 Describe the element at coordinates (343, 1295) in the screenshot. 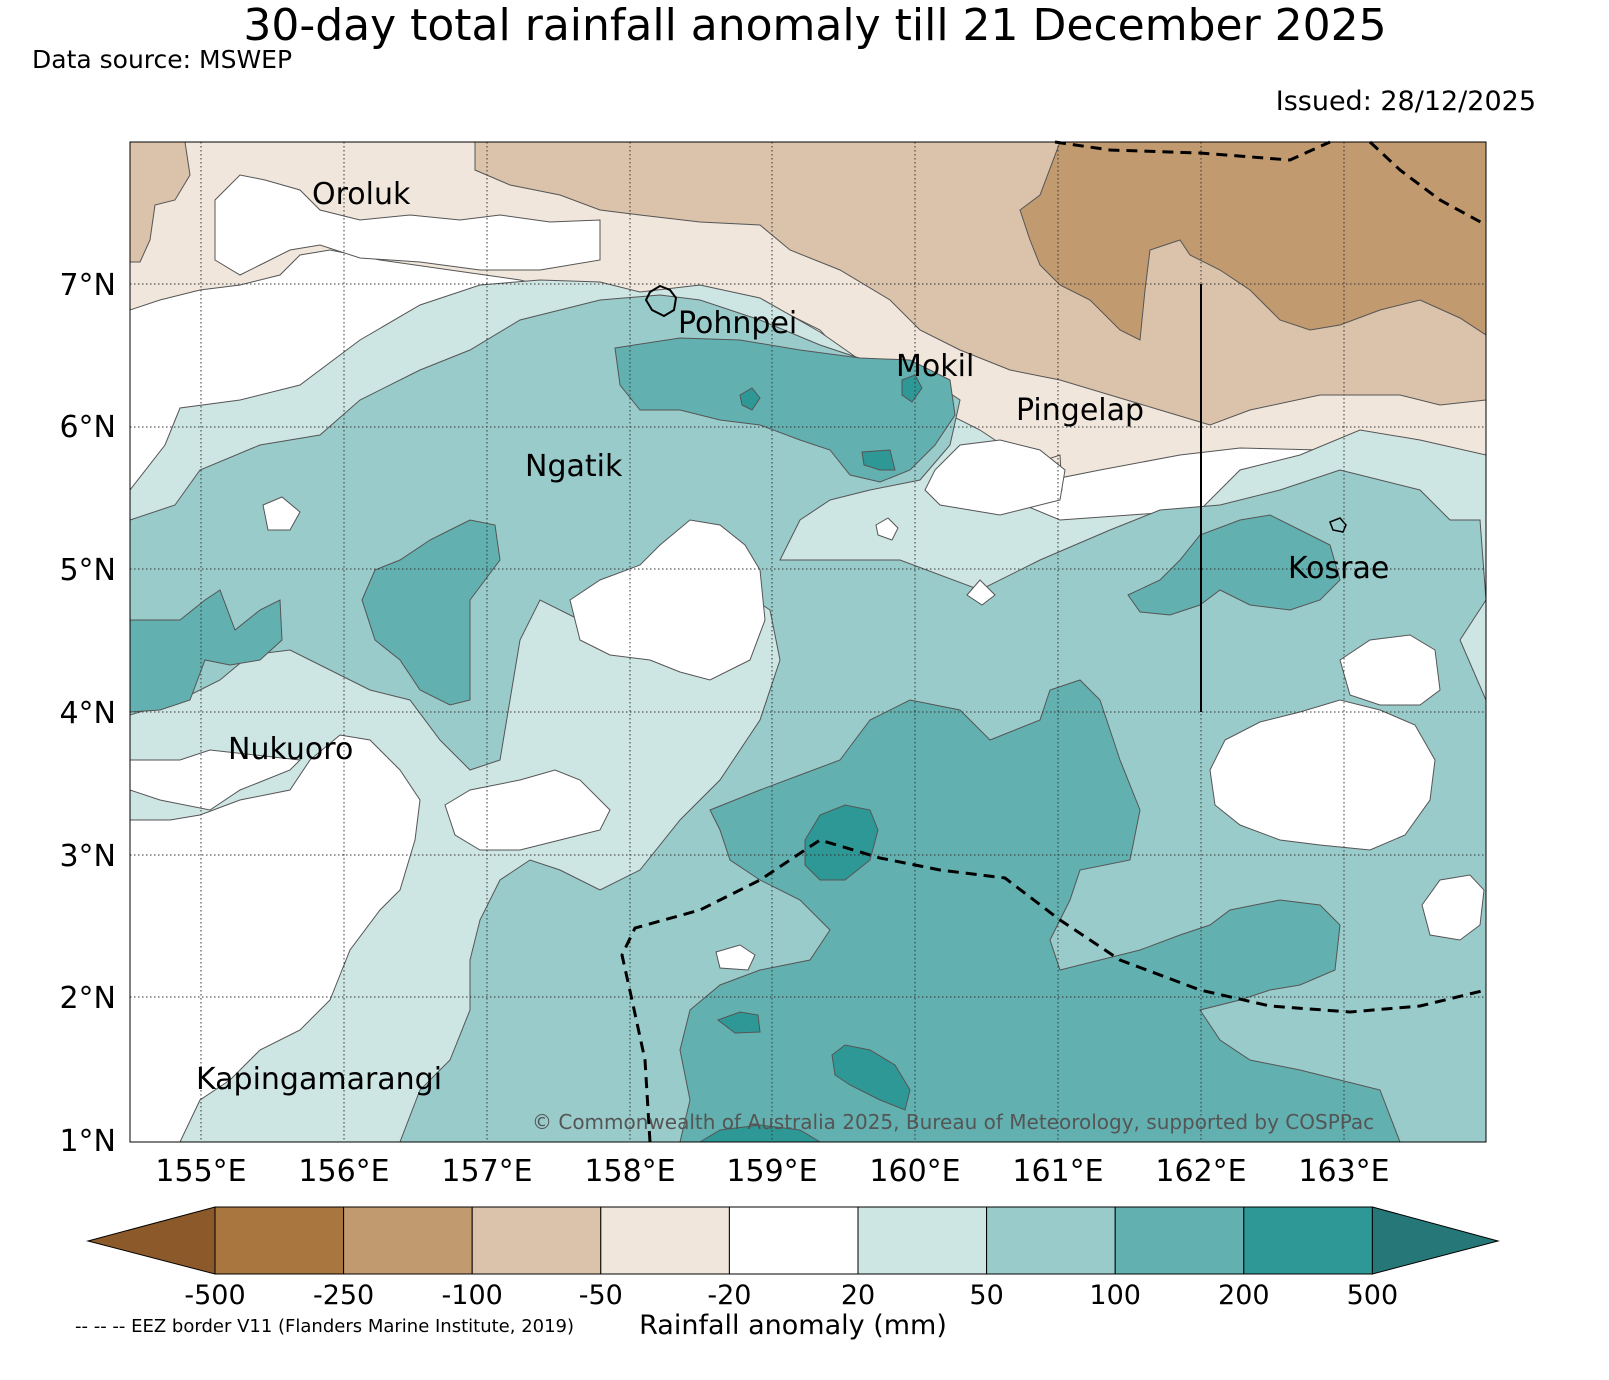

I see `colorbar-tick-minus-250: -250` at that location.